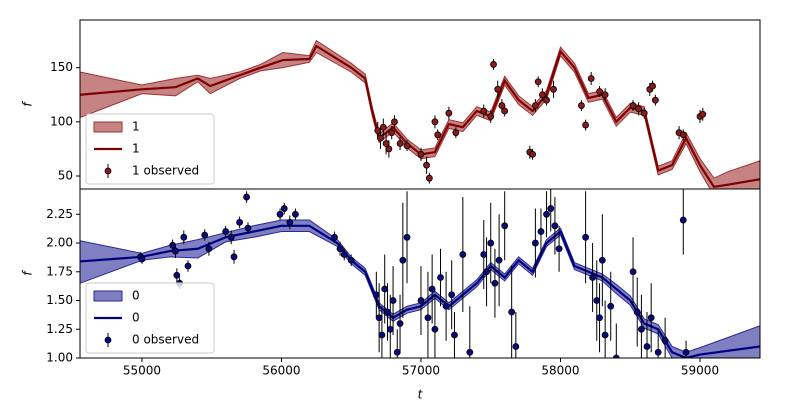 The width and height of the screenshot is (800, 400). Describe the element at coordinates (421, 371) in the screenshot. I see `x-tick-label: 57000` at that location.